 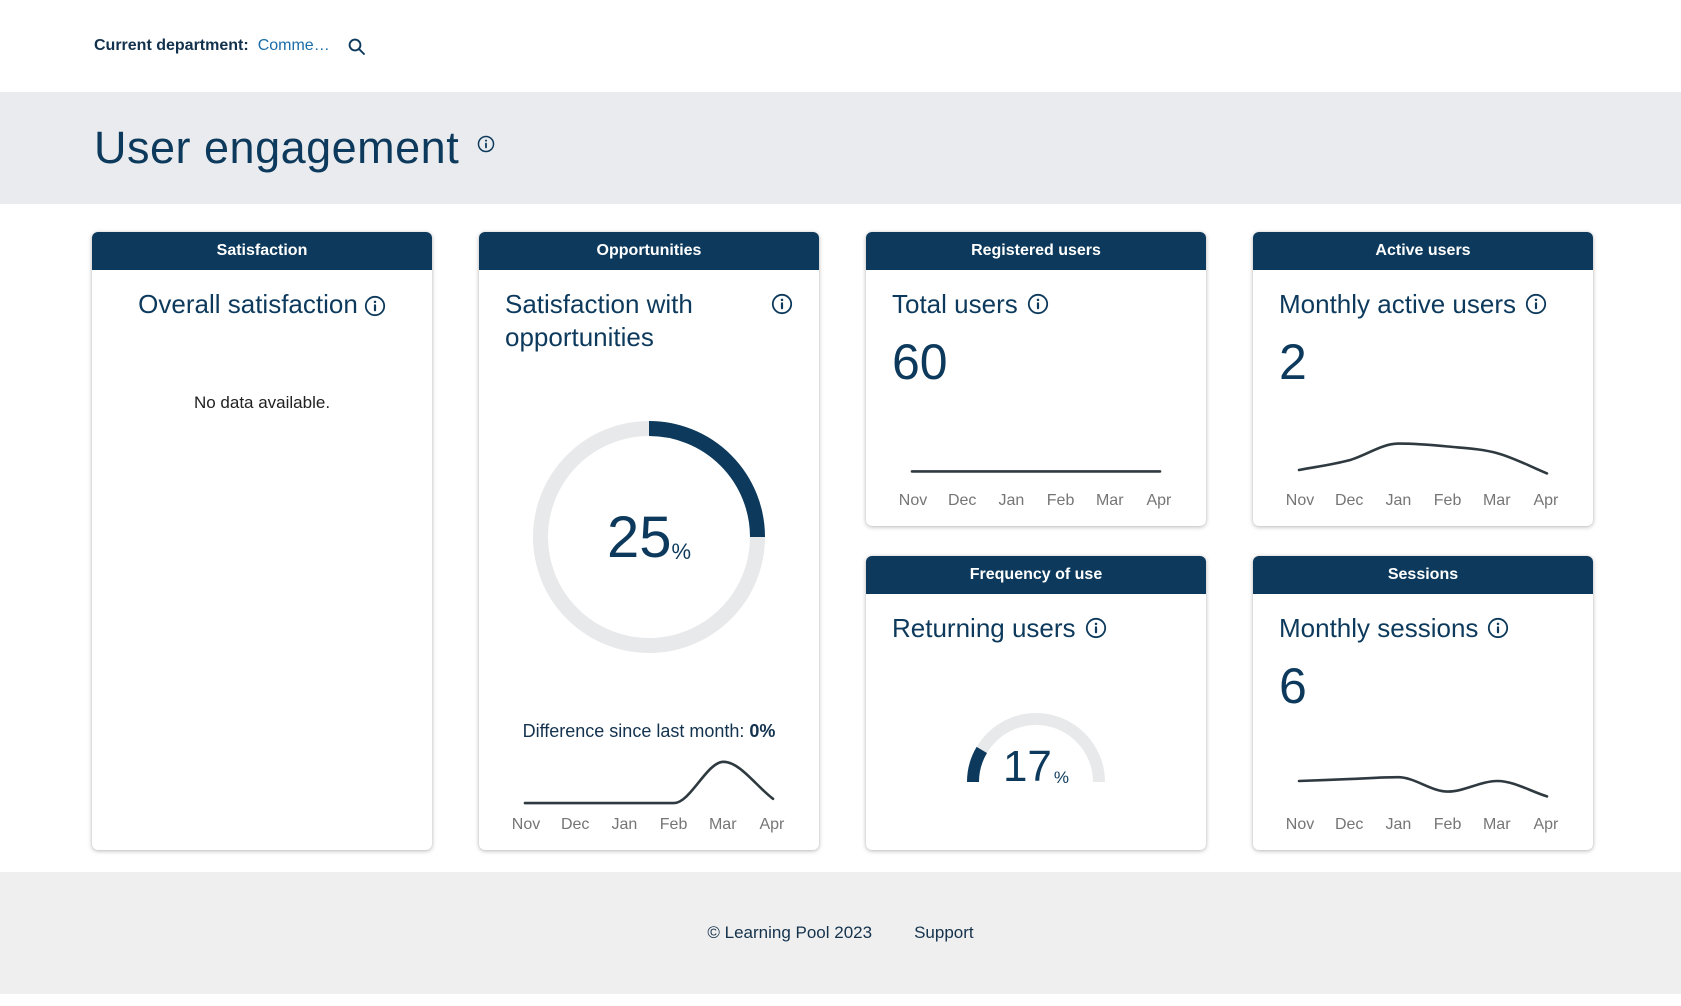 I want to click on search-icon, so click(x=356, y=46).